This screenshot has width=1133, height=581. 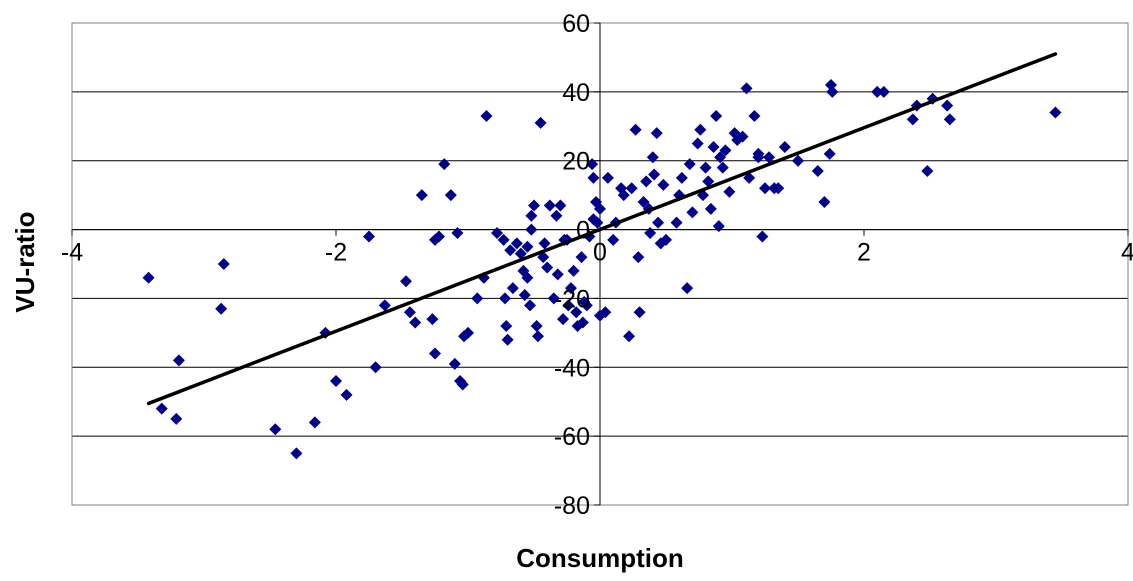 What do you see at coordinates (572, 437) in the screenshot?
I see `y-tick-label: -60` at bounding box center [572, 437].